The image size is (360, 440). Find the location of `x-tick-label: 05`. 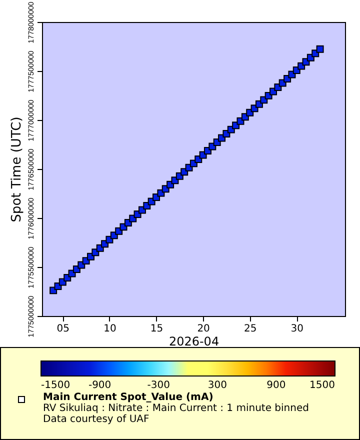

x-tick-label: 05 is located at coordinates (63, 329).